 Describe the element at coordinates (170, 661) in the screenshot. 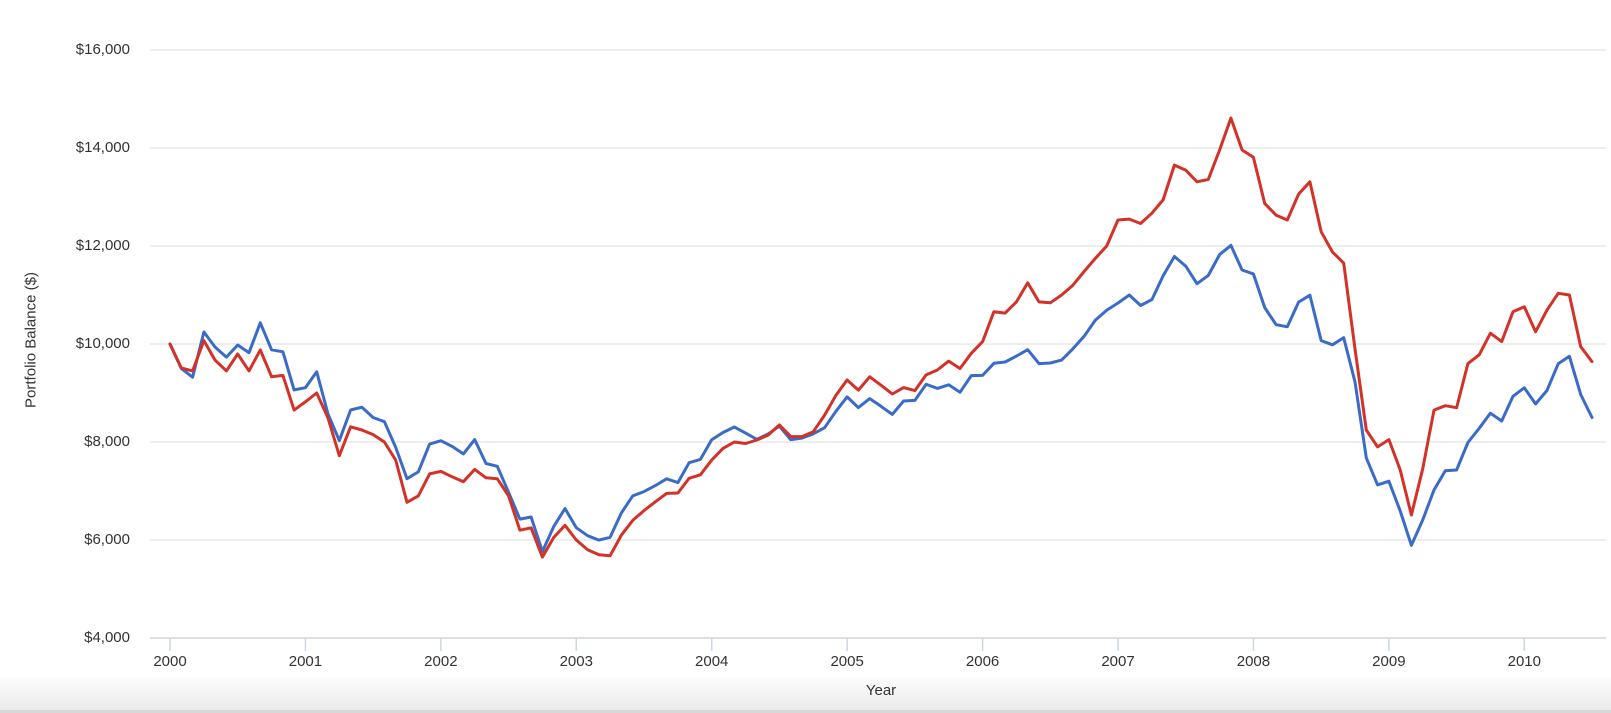

I see `x-tick-label: 2000` at that location.